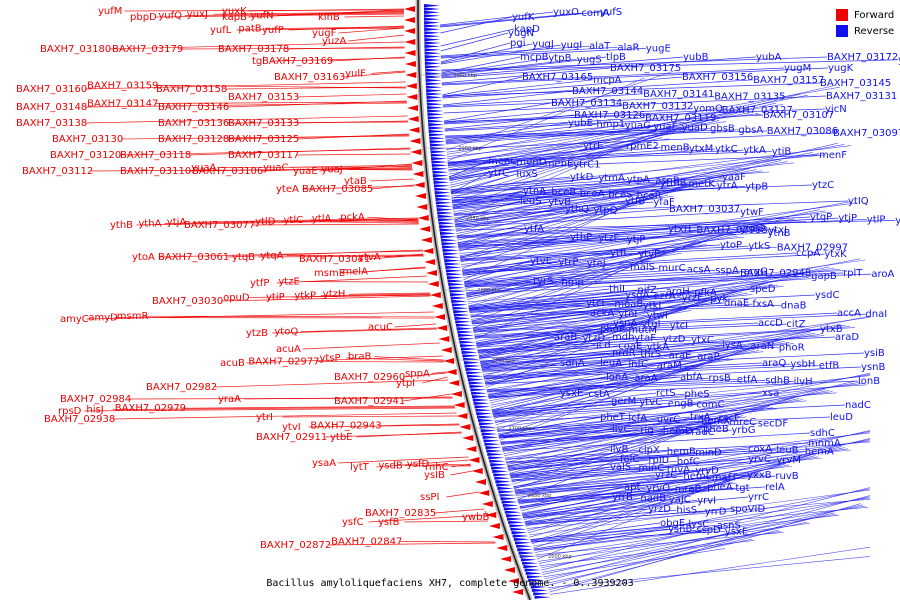 This screenshot has height=600, width=900. What do you see at coordinates (638, 179) in the screenshot?
I see `reverse-gene-label: ytpA` at bounding box center [638, 179].